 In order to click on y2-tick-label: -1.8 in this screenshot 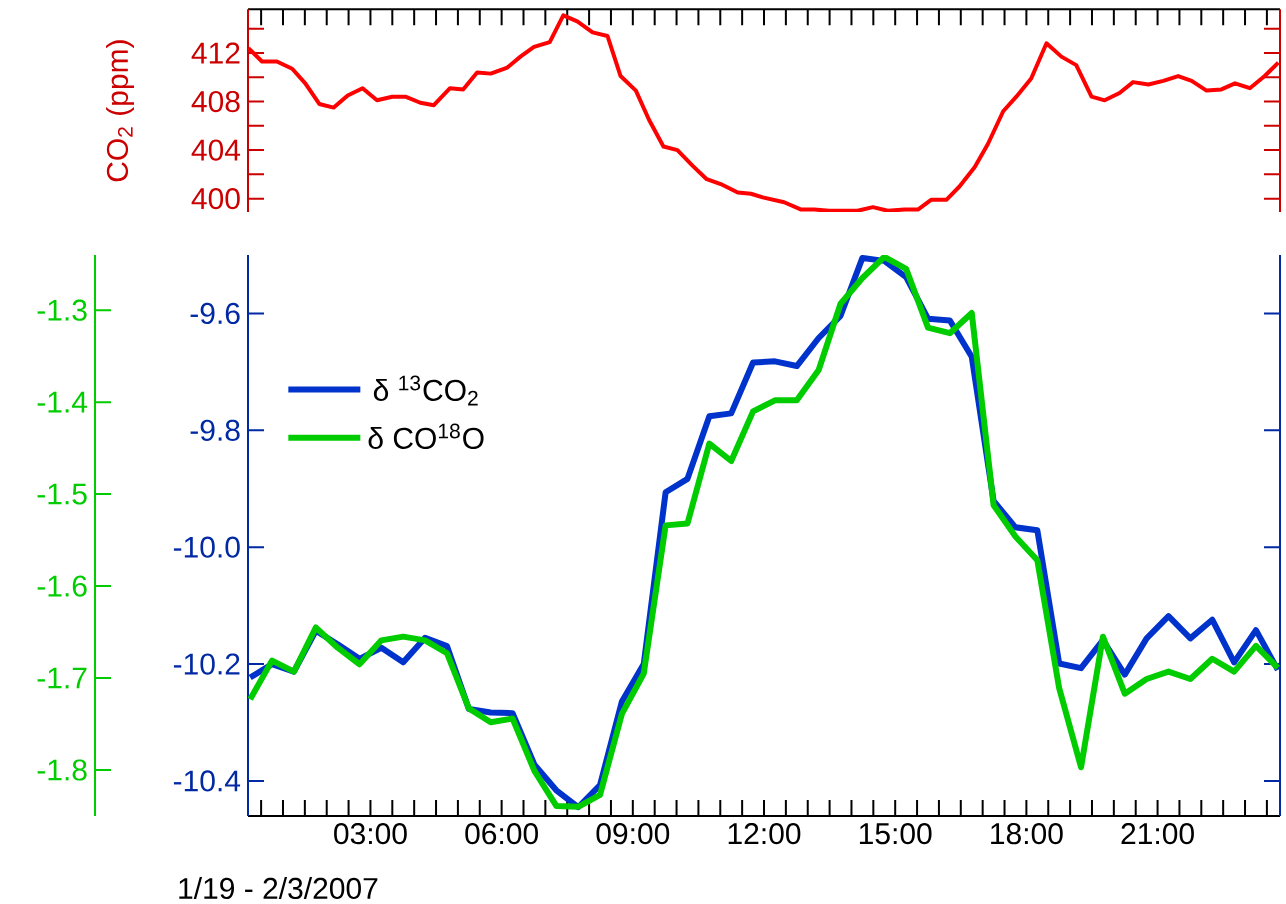, I will do `click(62, 770)`.